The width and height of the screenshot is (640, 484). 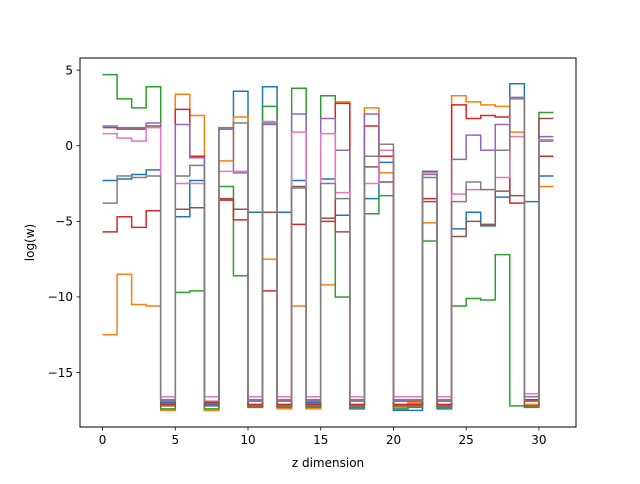 What do you see at coordinates (320, 440) in the screenshot?
I see `x-tick-label: 15` at bounding box center [320, 440].